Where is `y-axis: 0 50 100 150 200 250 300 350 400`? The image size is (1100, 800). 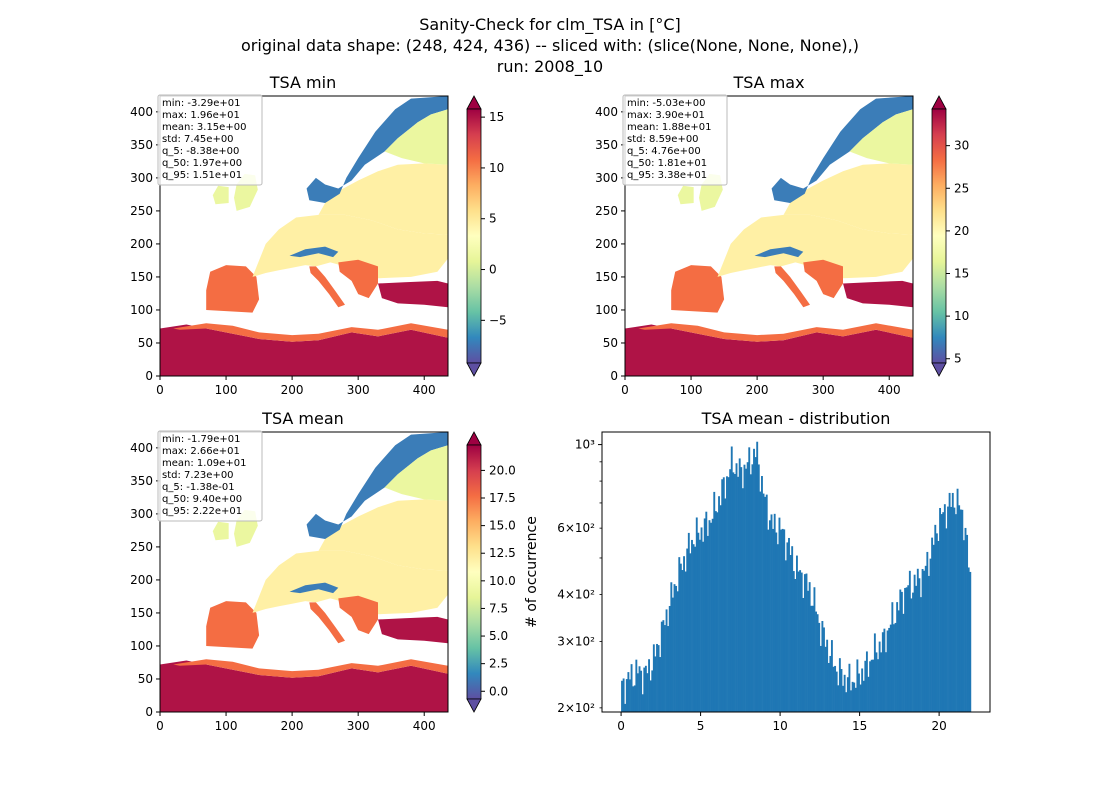
y-axis: 0 50 100 150 200 250 300 350 400 is located at coordinates (145, 580).